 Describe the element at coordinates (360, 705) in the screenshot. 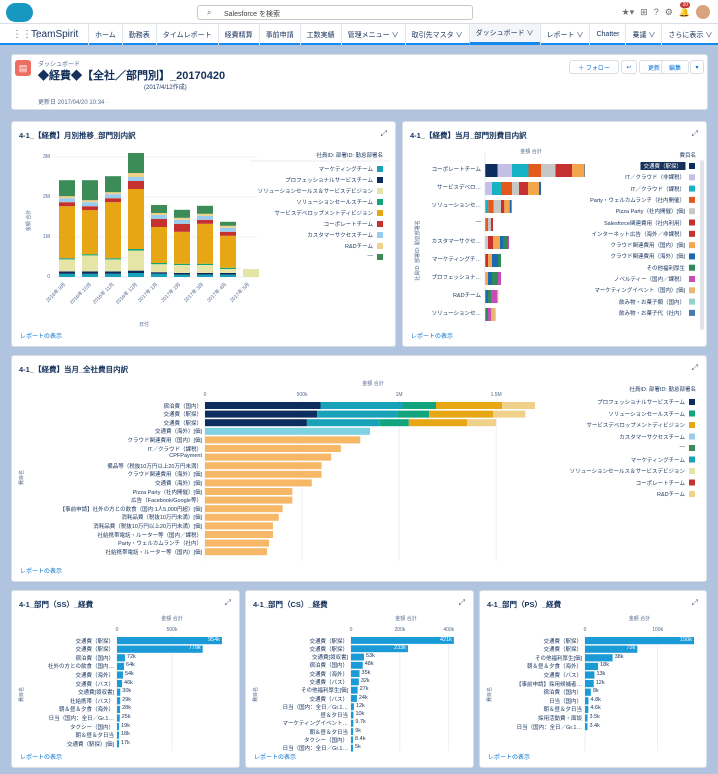

I see `data-label: 12k` at that location.